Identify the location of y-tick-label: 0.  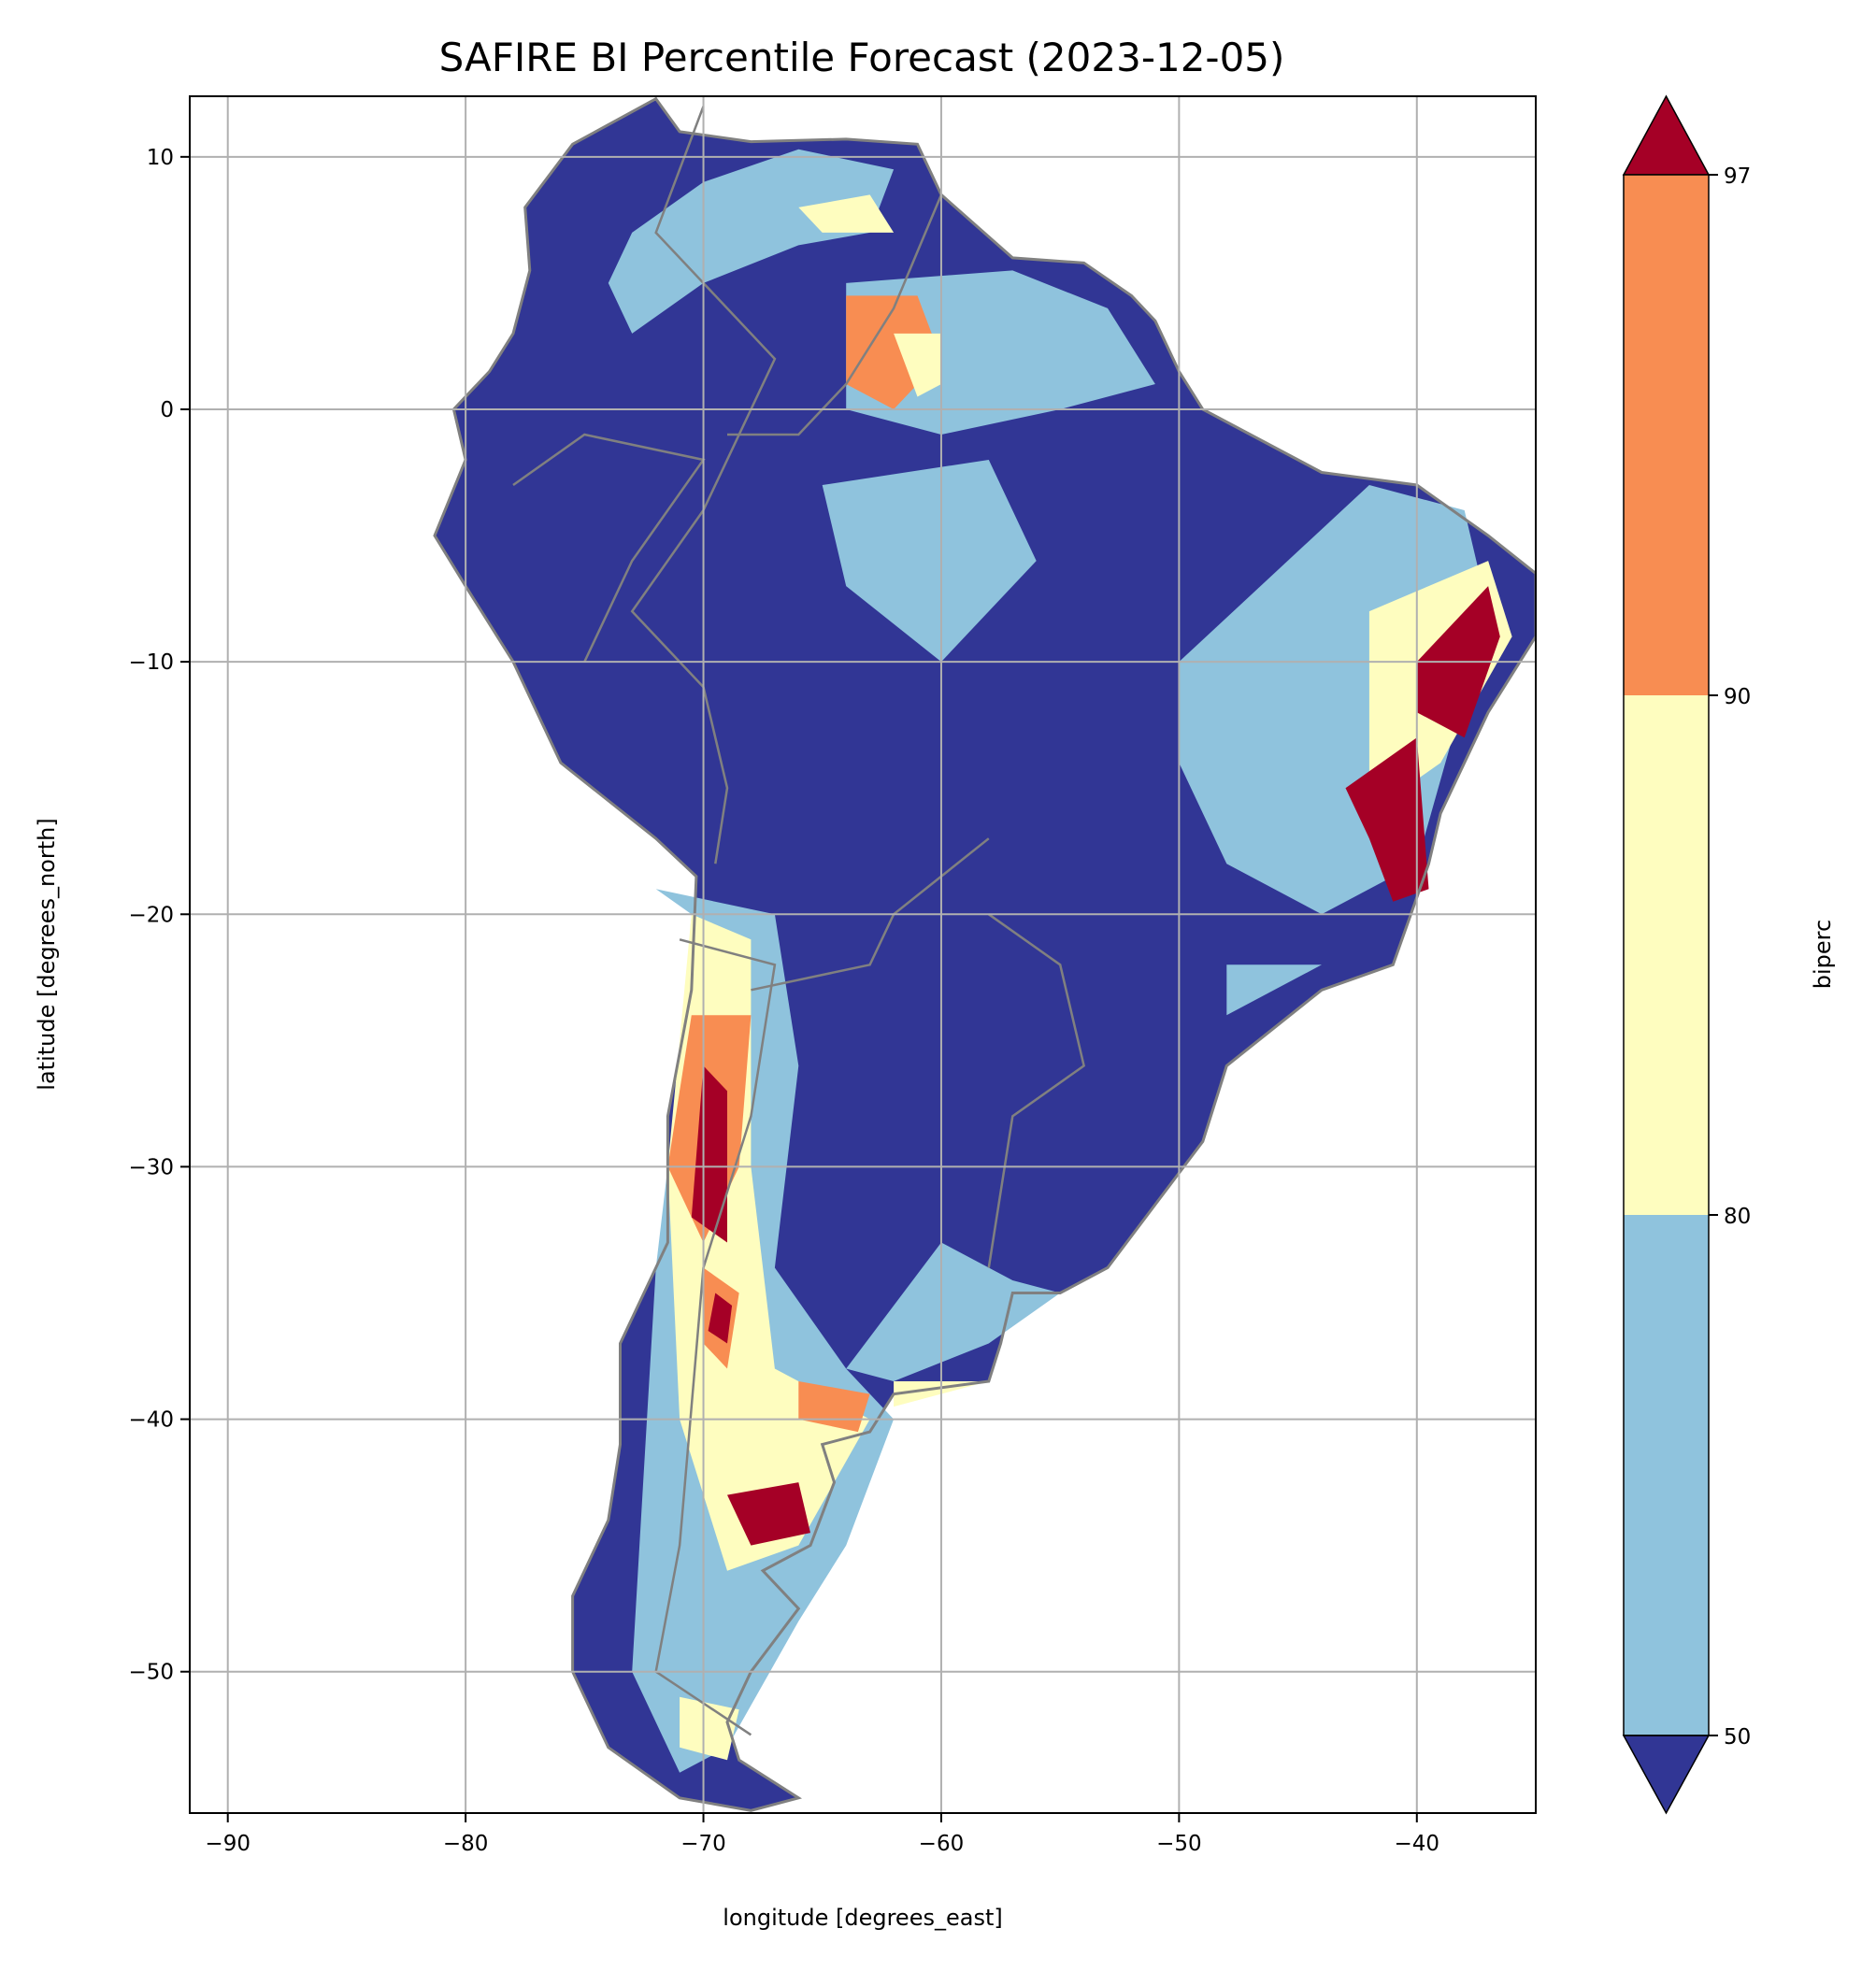
(167, 410).